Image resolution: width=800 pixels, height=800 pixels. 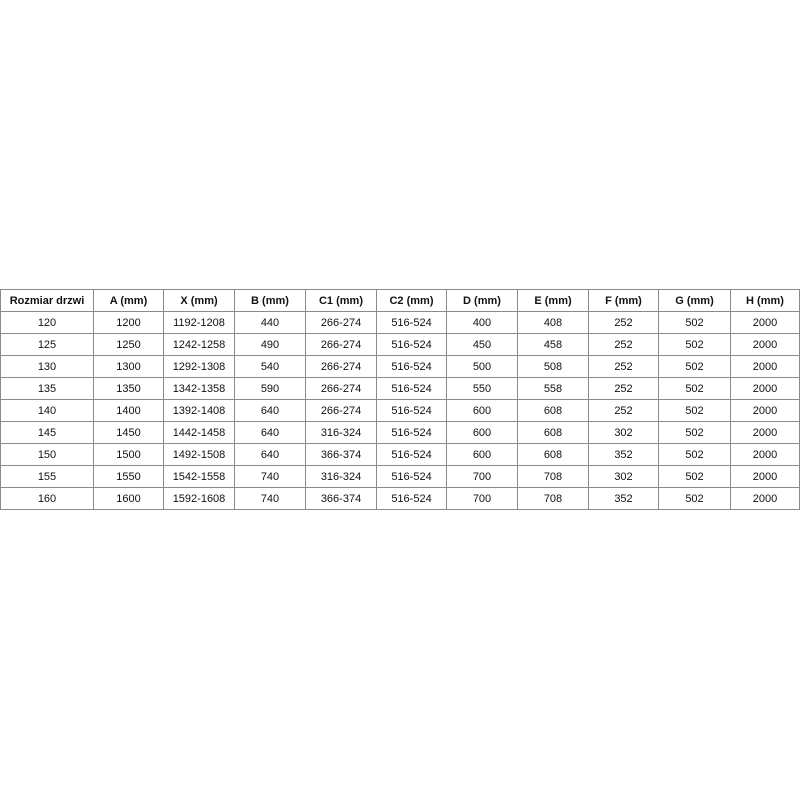 What do you see at coordinates (482, 476) in the screenshot?
I see `table-cell: 700` at bounding box center [482, 476].